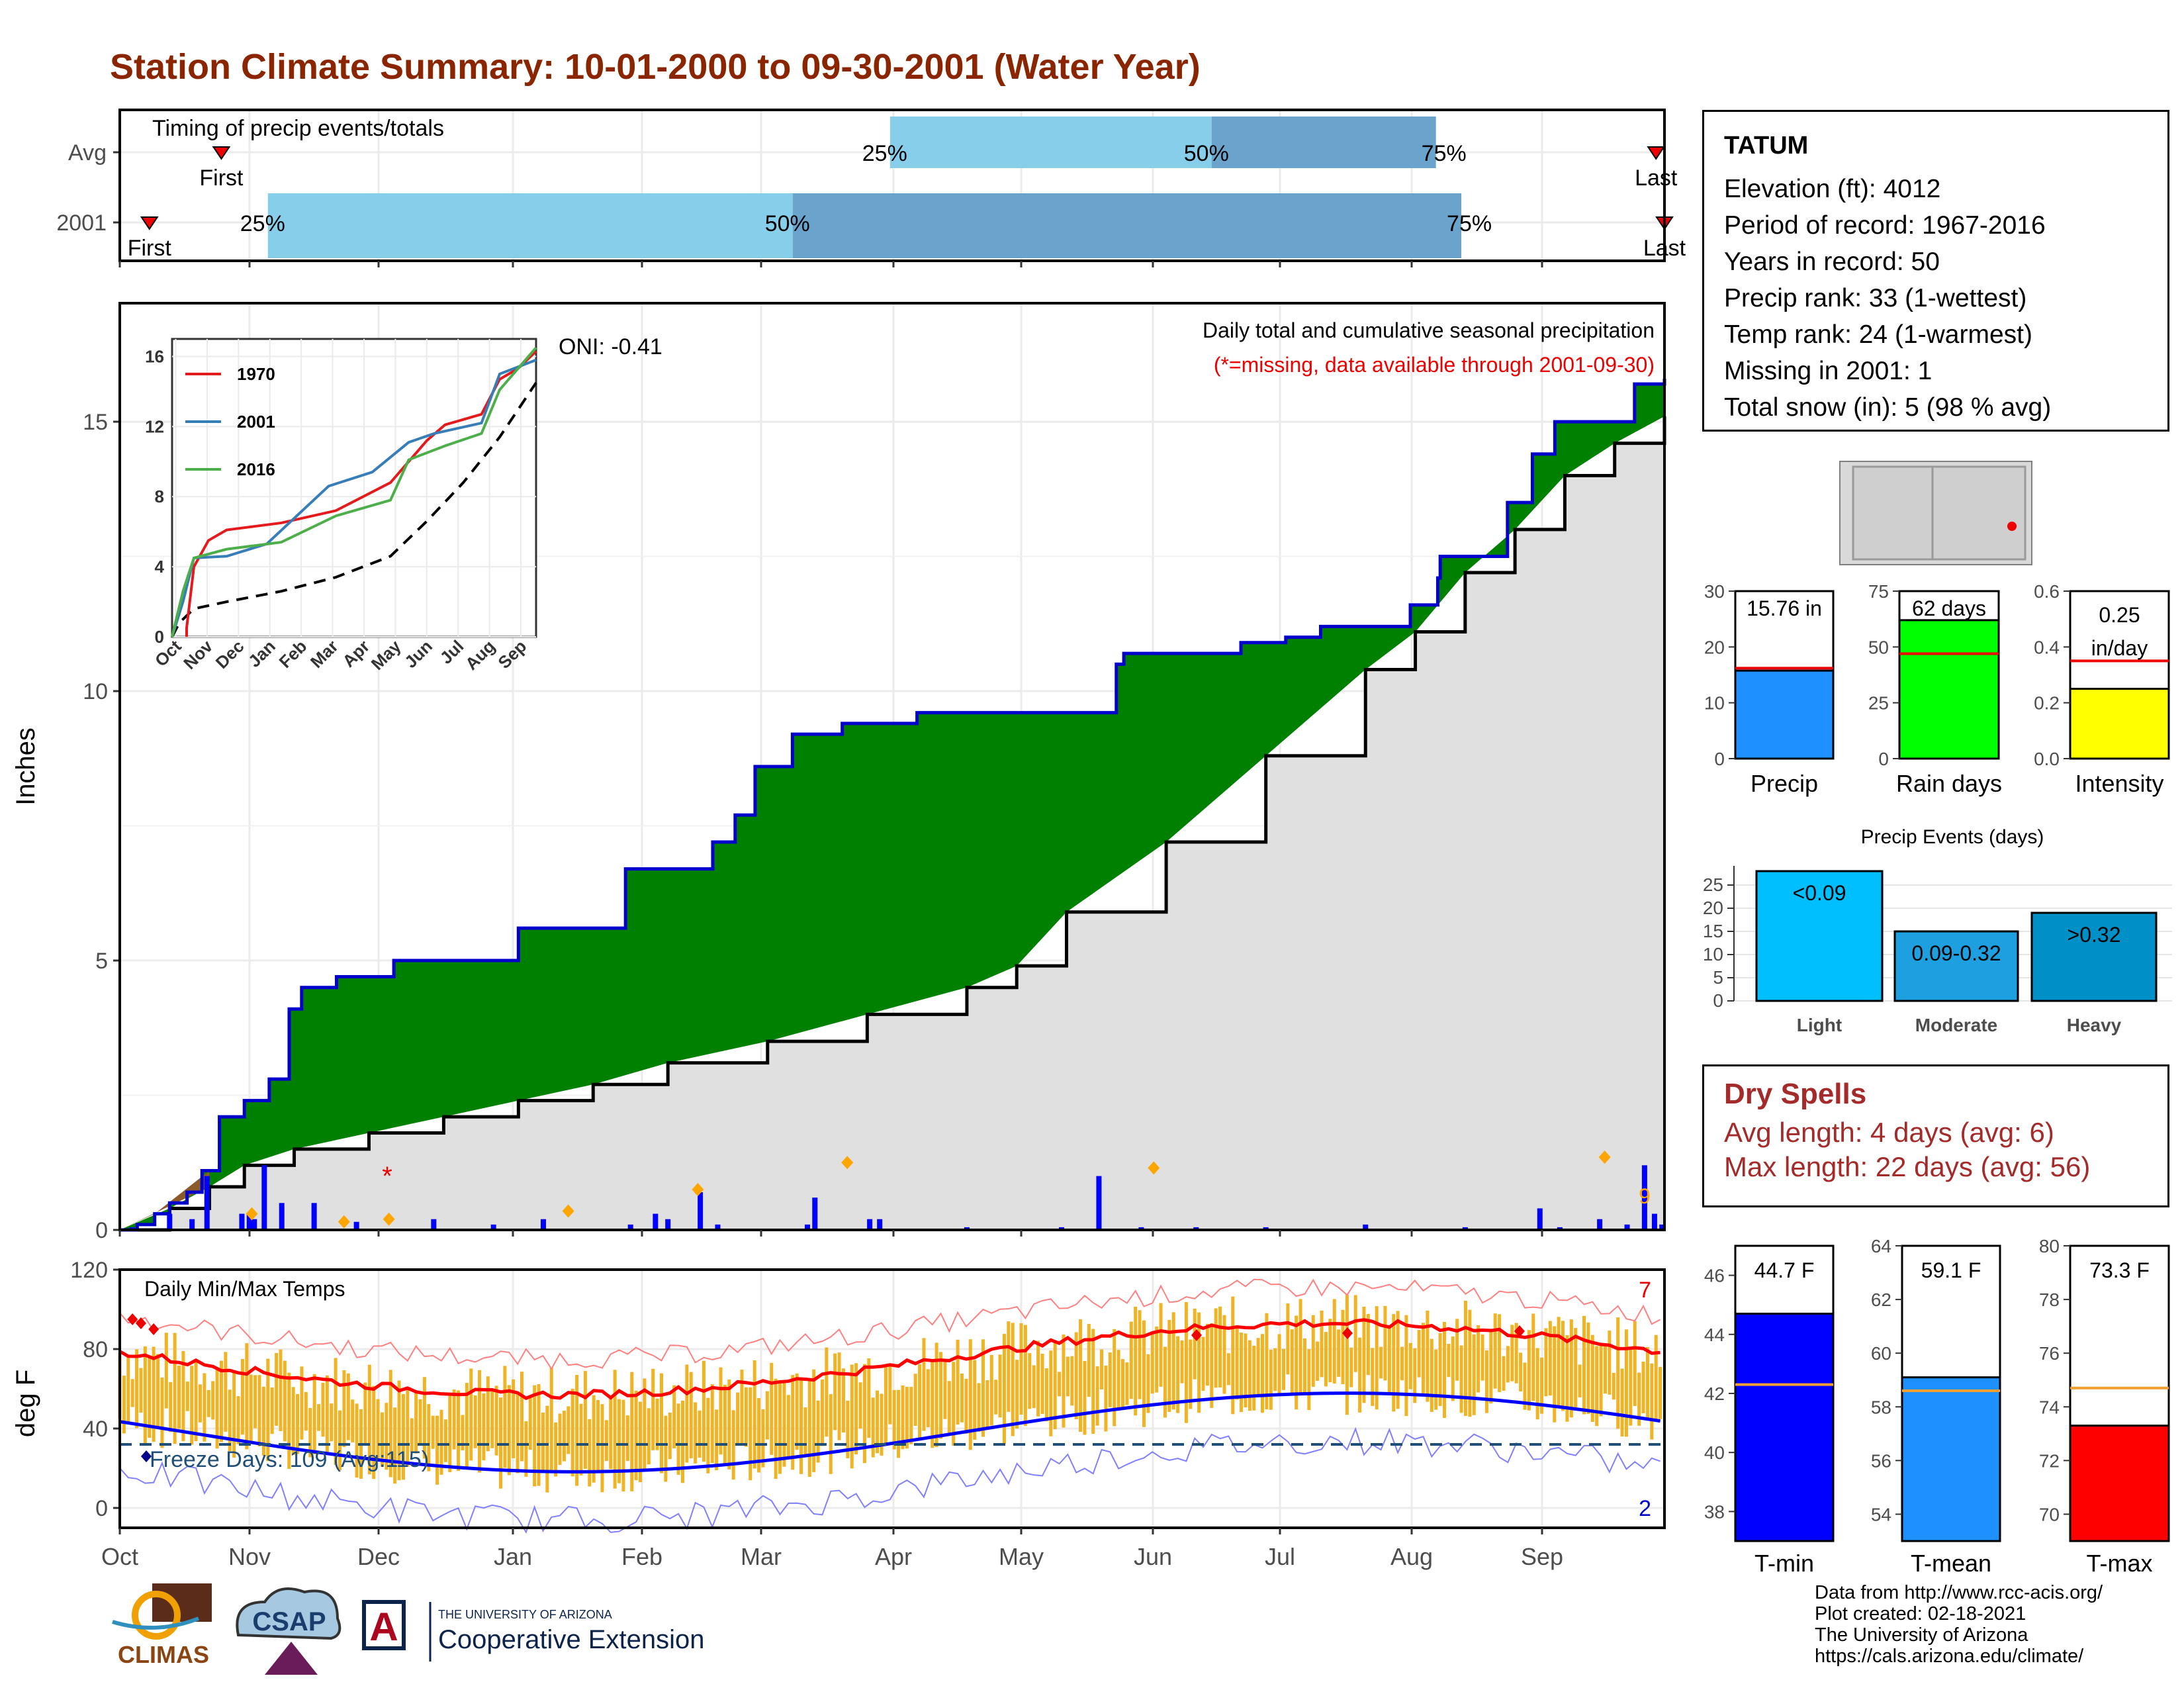 This screenshot has width=2184, height=1688. Describe the element at coordinates (1878, 334) in the screenshot. I see `station-line: Temp rank: 24 (1-warmest)` at that location.